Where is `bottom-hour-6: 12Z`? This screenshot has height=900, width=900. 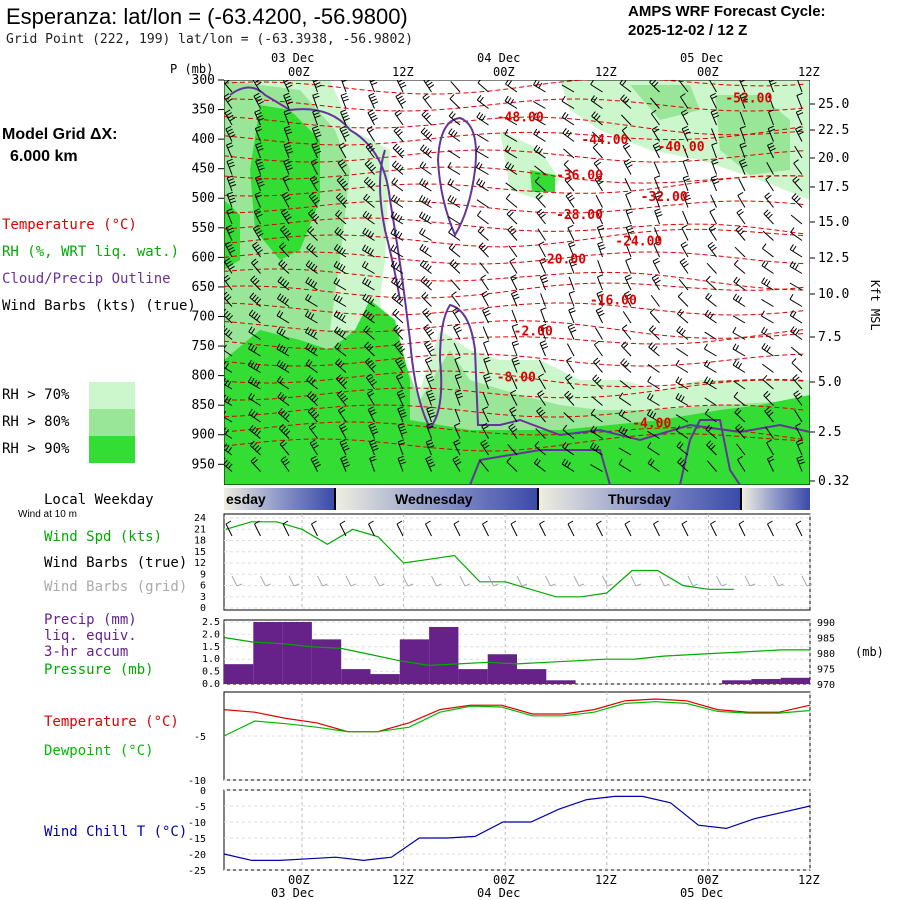
bottom-hour-6: 12Z is located at coordinates (809, 880).